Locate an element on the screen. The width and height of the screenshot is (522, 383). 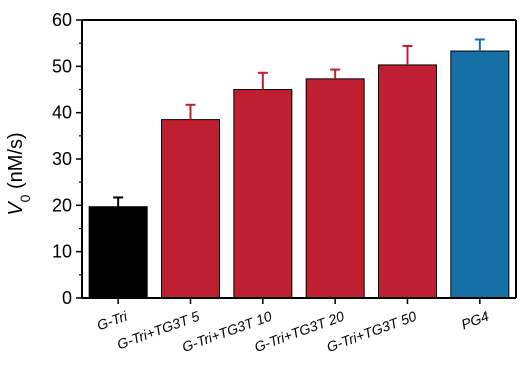
y-tick-label-2: 20 is located at coordinates (62, 205).